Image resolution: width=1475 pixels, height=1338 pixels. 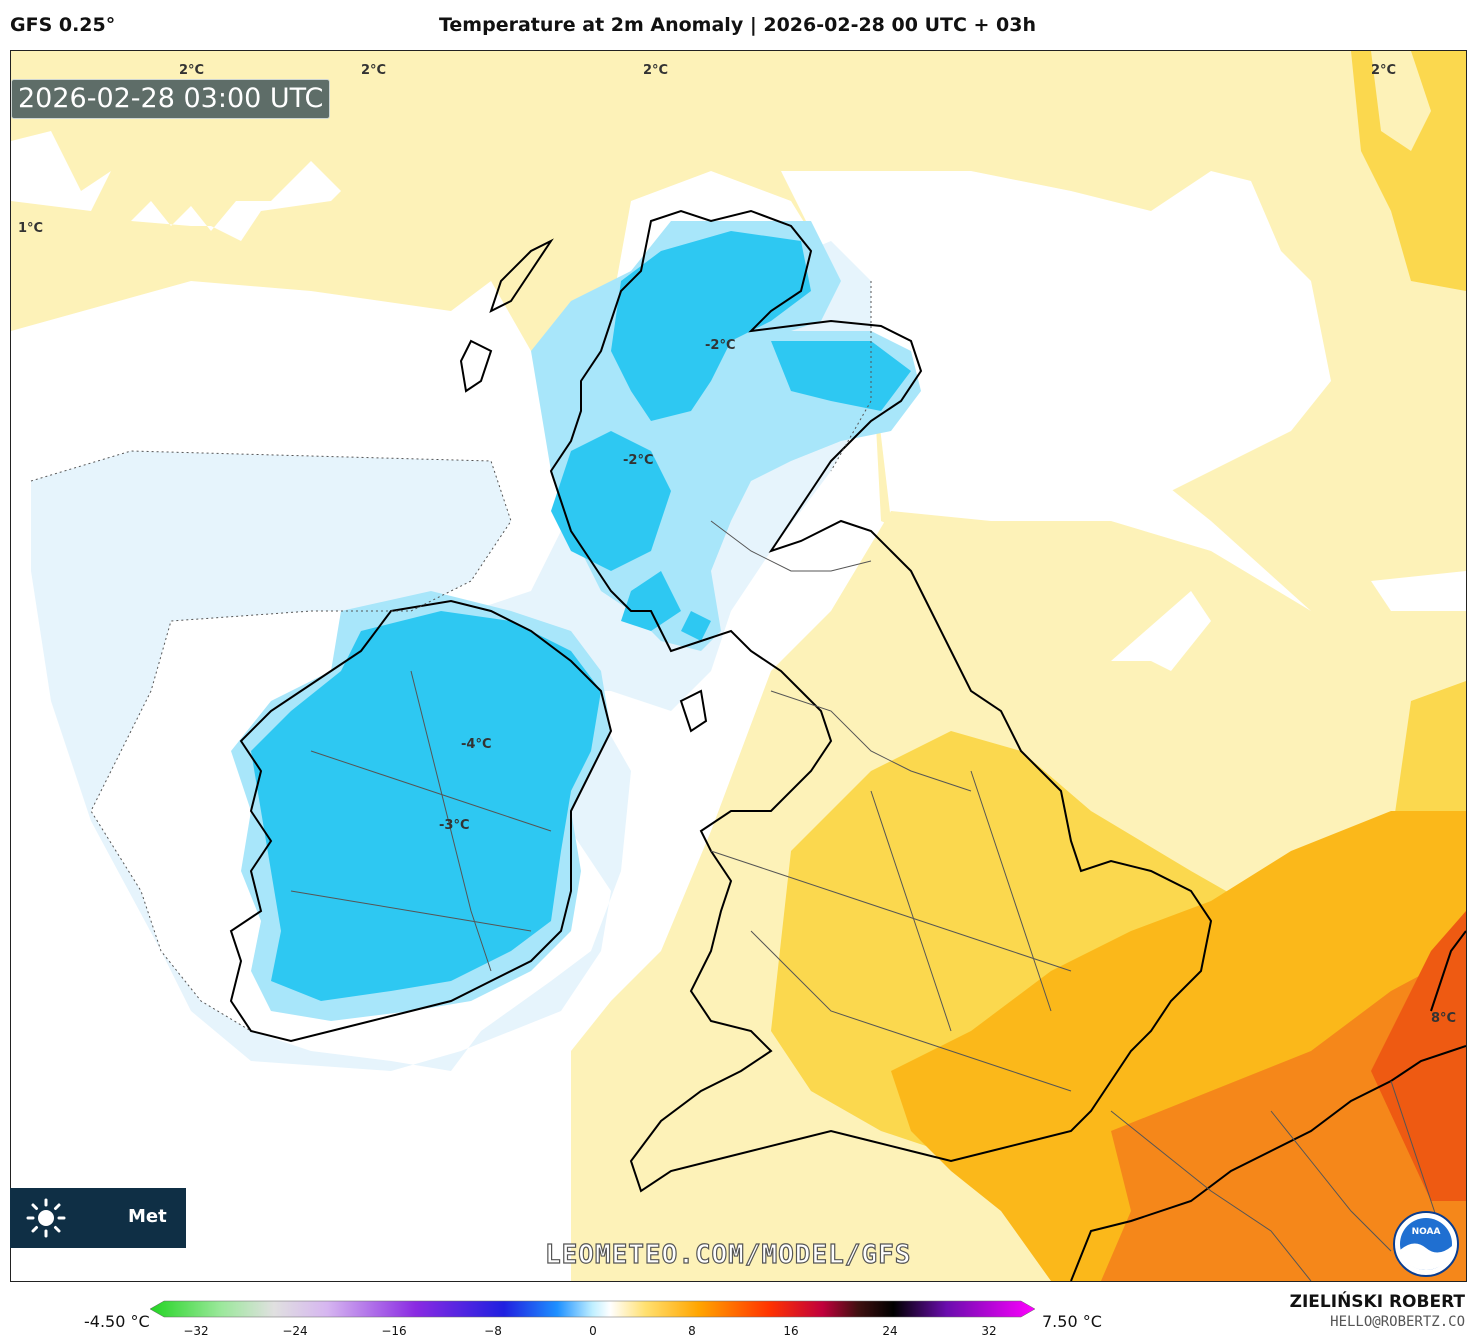 I want to click on contour-label: 8°C, so click(x=1444, y=1018).